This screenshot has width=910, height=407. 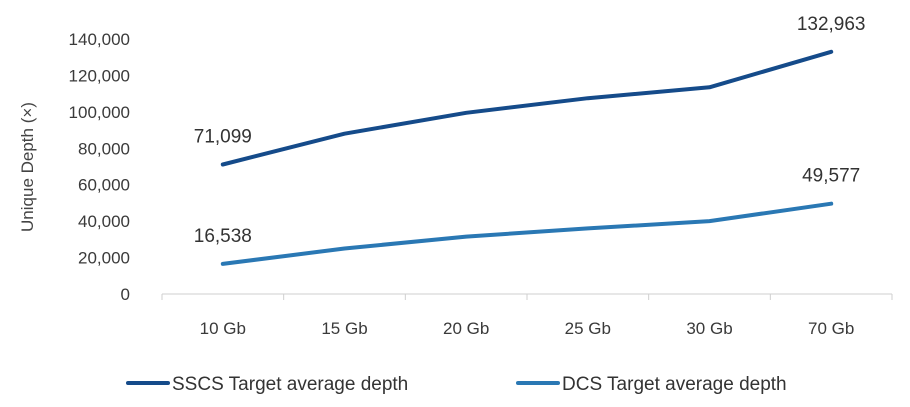 What do you see at coordinates (223, 136) in the screenshot?
I see `data-label: 71,099` at bounding box center [223, 136].